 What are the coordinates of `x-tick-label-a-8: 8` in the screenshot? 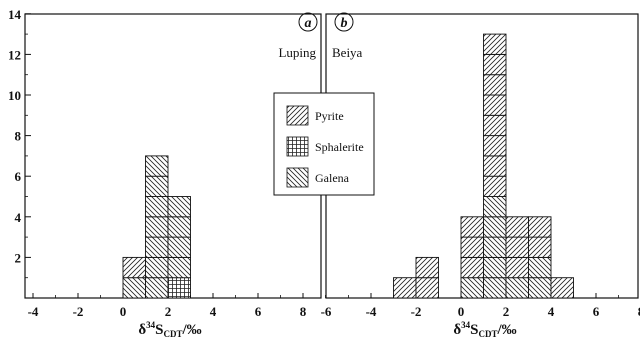 It's located at (303, 311).